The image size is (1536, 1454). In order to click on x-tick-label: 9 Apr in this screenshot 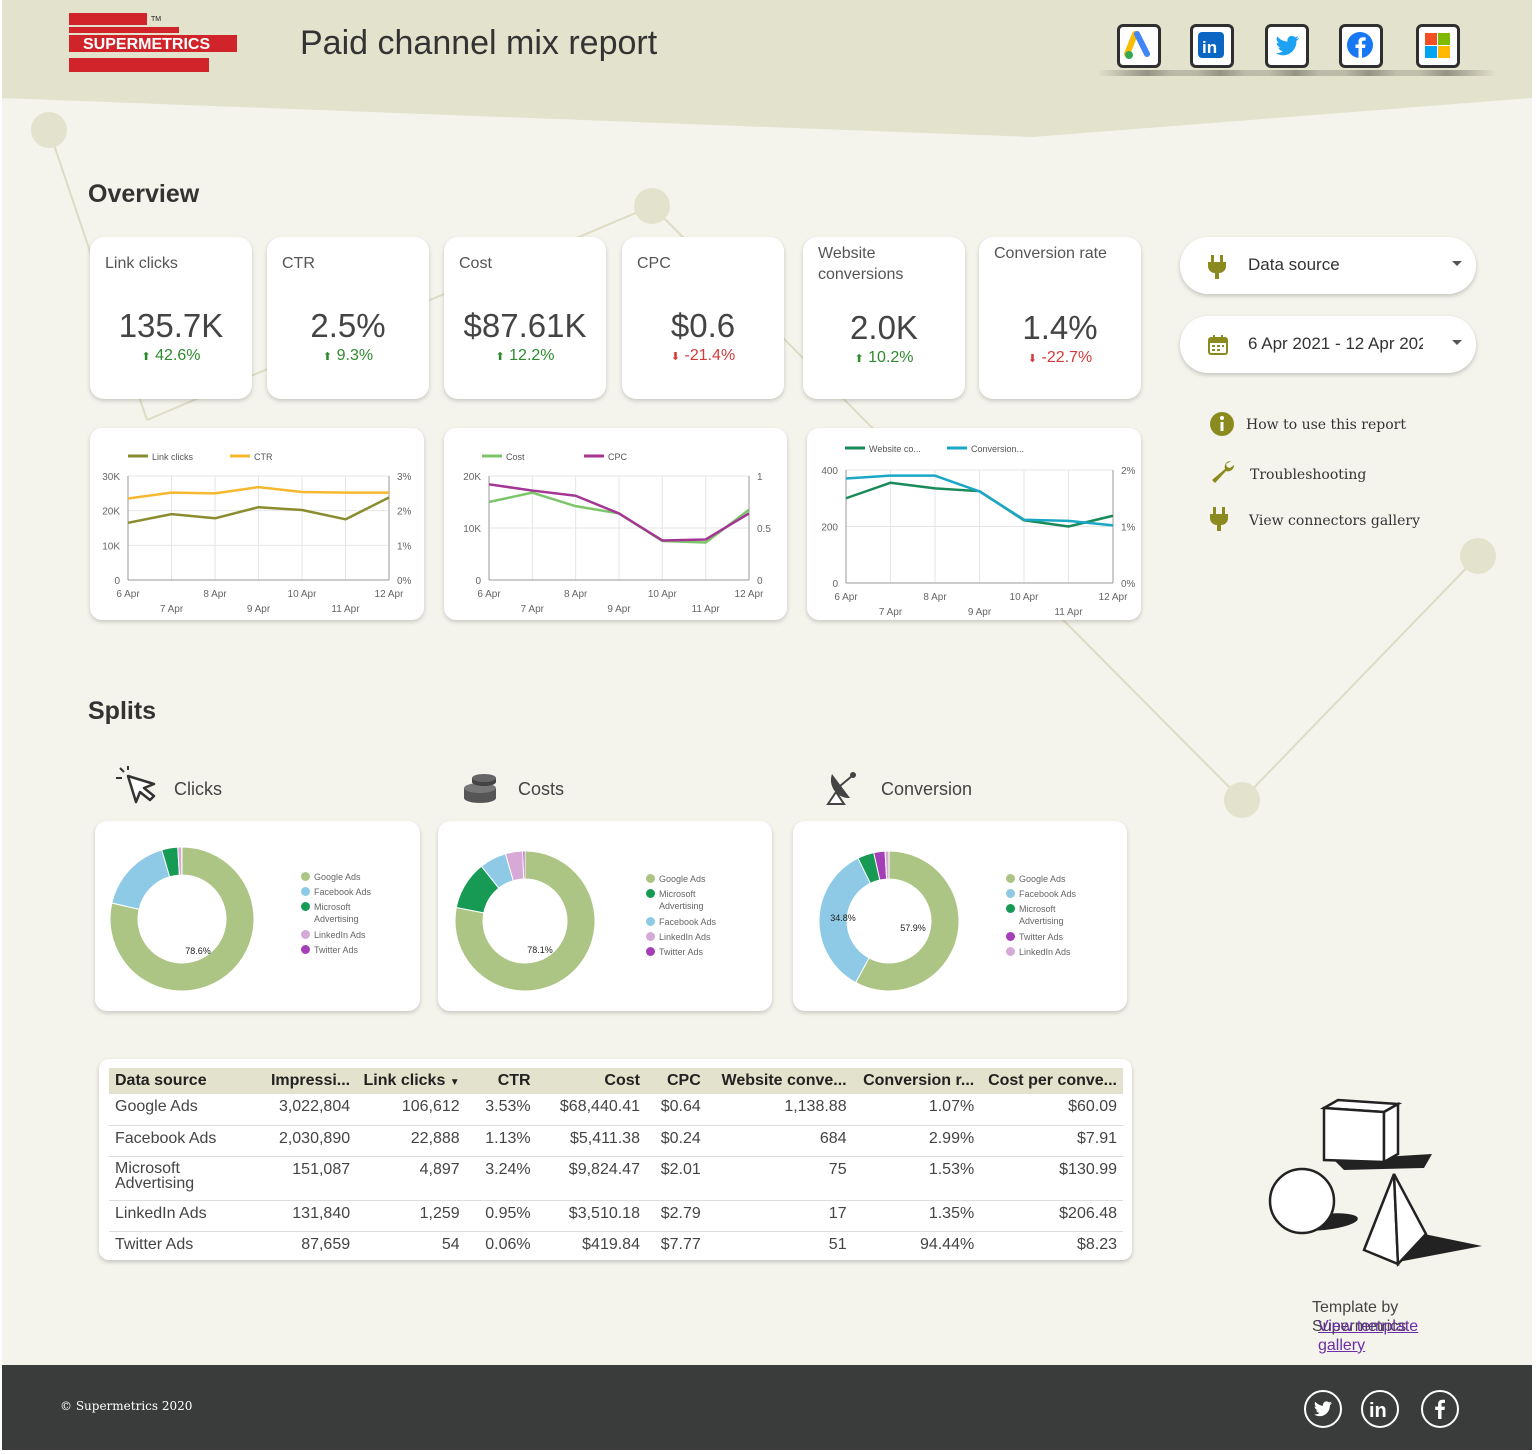, I will do `click(980, 612)`.